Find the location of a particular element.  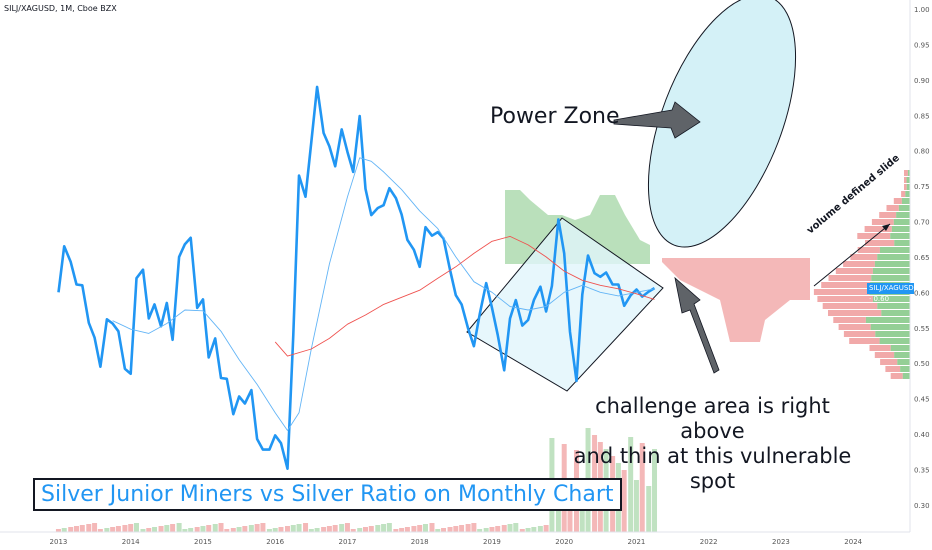

session-profile-red is located at coordinates (736, 300).